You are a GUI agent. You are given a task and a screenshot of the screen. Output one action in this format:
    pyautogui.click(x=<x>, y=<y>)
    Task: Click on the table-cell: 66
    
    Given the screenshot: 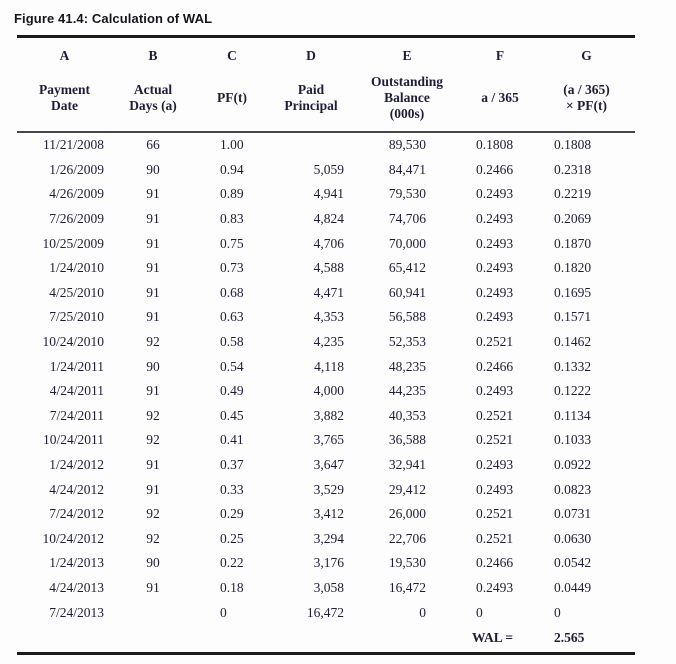 What is the action you would take?
    pyautogui.click(x=153, y=145)
    